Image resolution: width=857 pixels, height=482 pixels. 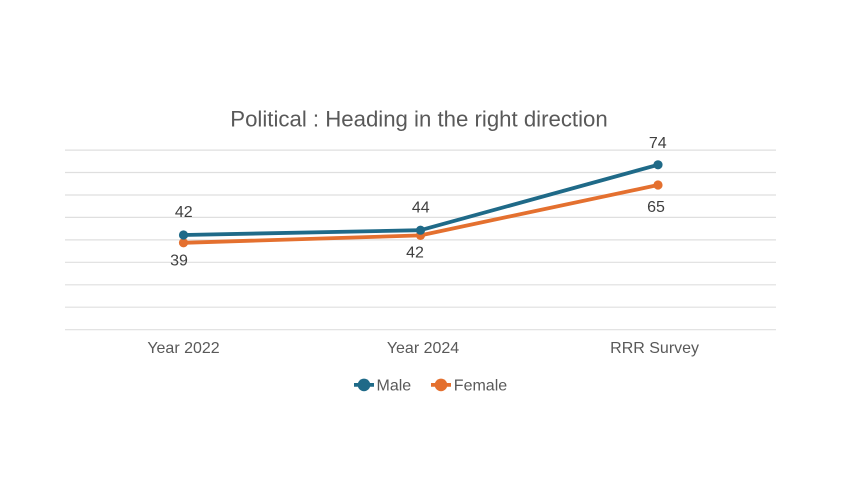 I want to click on svg-text: Year 2022, so click(x=183, y=348).